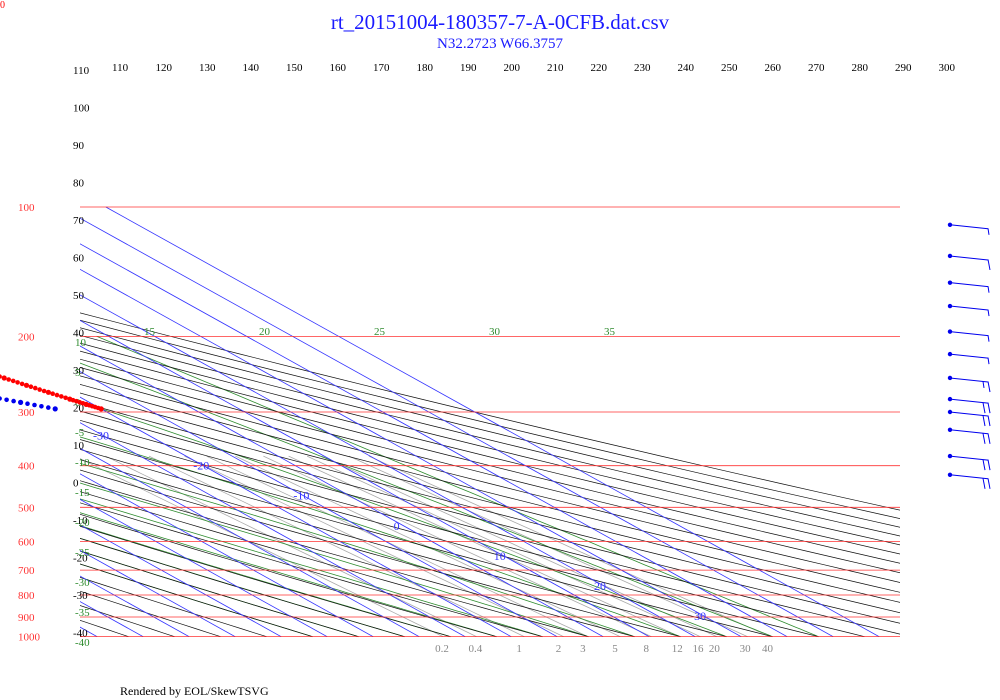 The image size is (1000, 700). Describe the element at coordinates (82, 553) in the screenshot. I see `theta-e-left-label: -25` at that location.